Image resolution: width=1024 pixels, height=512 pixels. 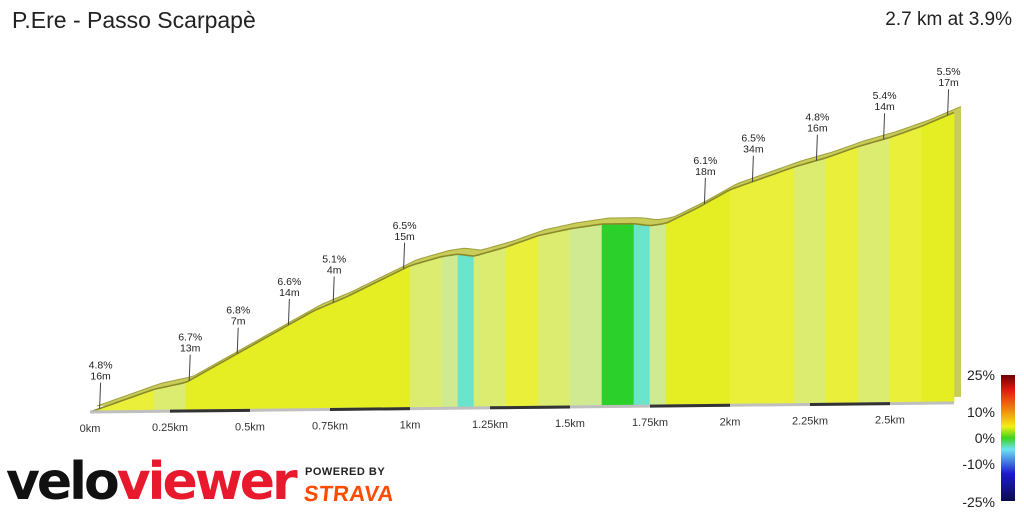 What do you see at coordinates (1008, 438) in the screenshot?
I see `grade-color-legend` at bounding box center [1008, 438].